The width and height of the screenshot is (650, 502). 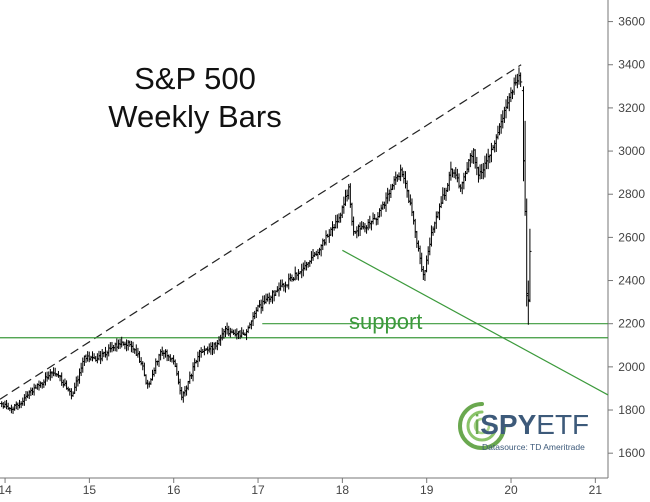 I want to click on x-tick-label: 19, so click(x=427, y=490).